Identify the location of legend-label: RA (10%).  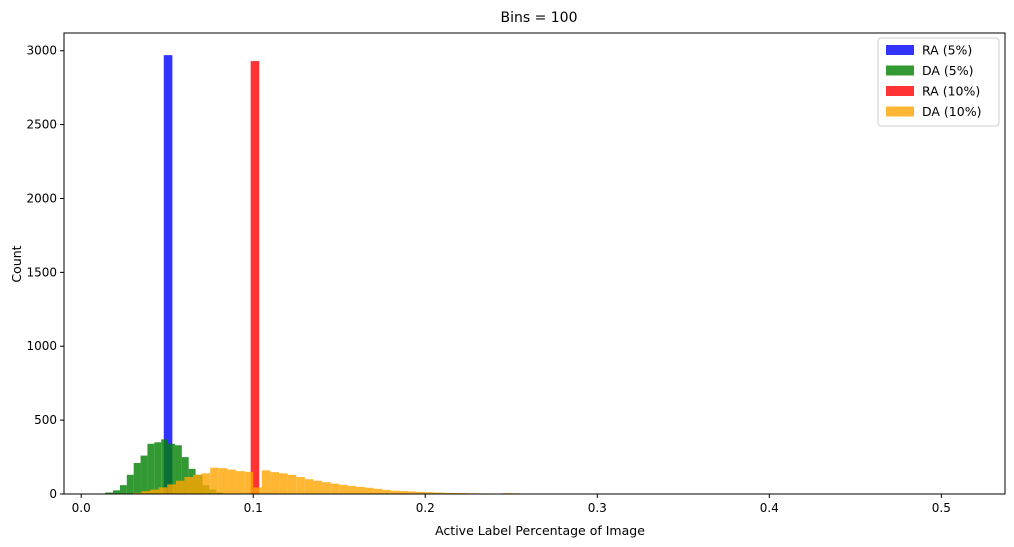
(951, 91).